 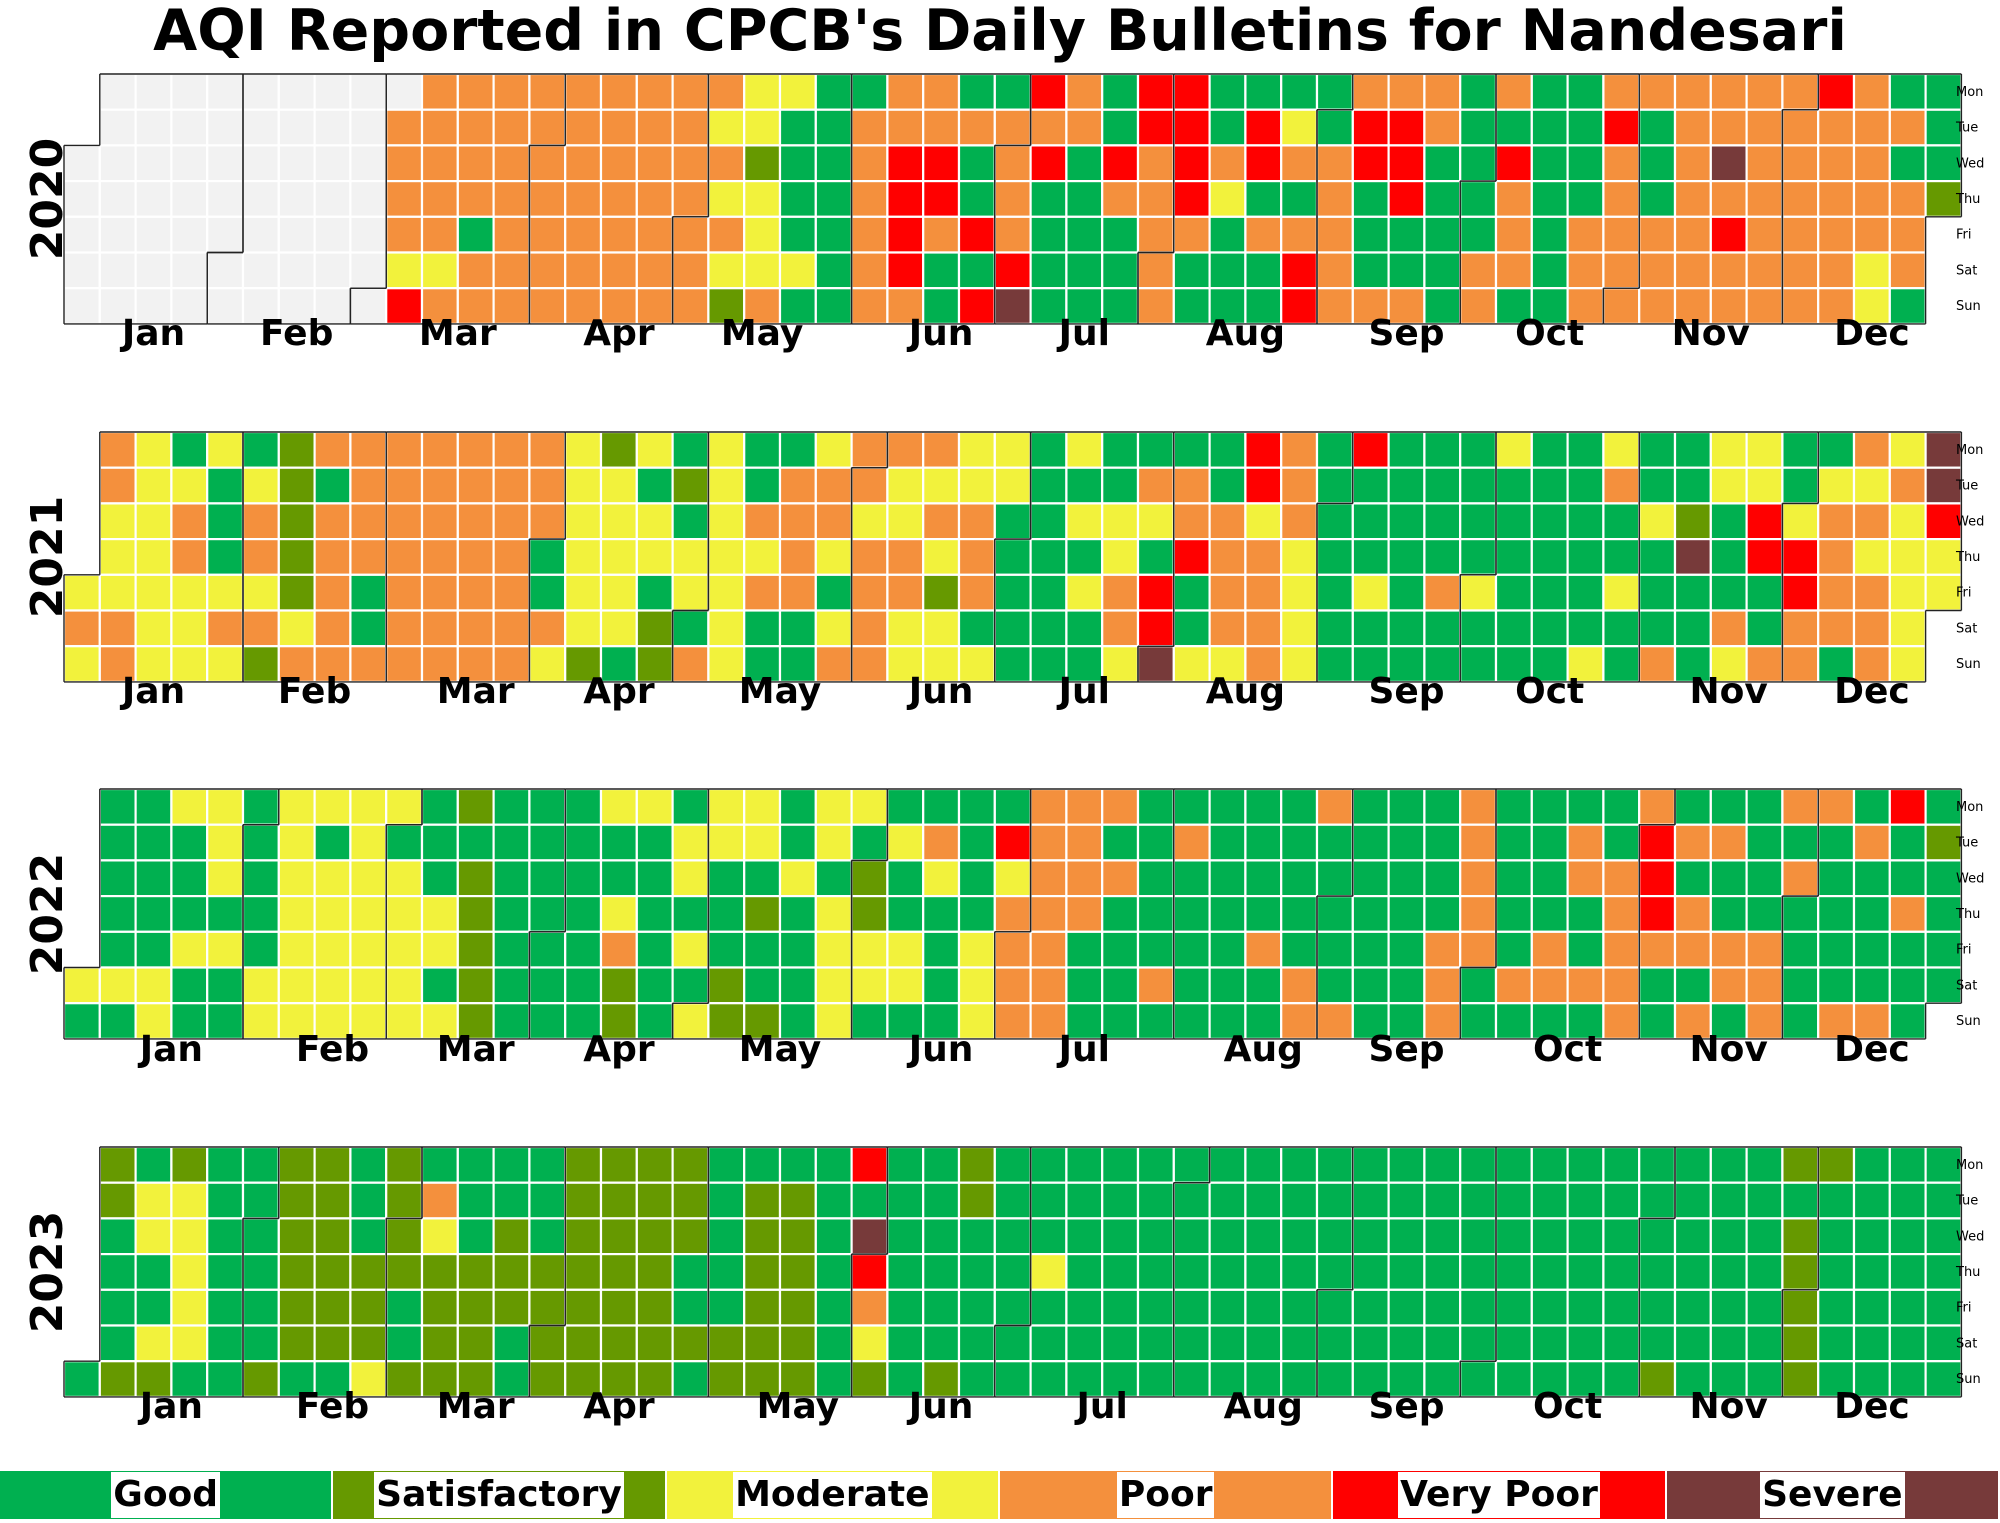 What do you see at coordinates (976, 878) in the screenshot?
I see `day-cell: 2022 Jun 22: Good` at bounding box center [976, 878].